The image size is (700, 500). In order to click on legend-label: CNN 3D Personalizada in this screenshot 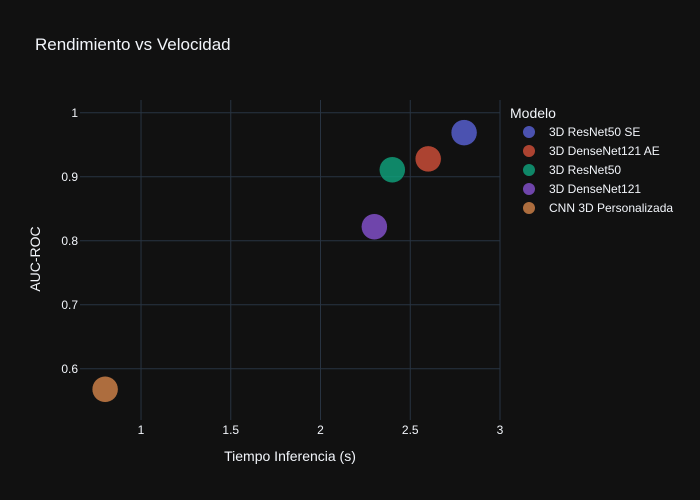, I will do `click(611, 208)`.